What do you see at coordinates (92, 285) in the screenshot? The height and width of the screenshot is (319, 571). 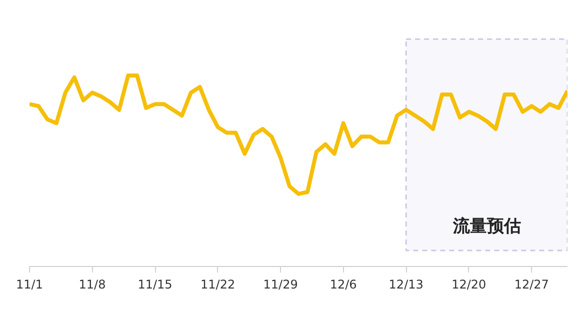 I see `x-tick-label: 11/8` at bounding box center [92, 285].